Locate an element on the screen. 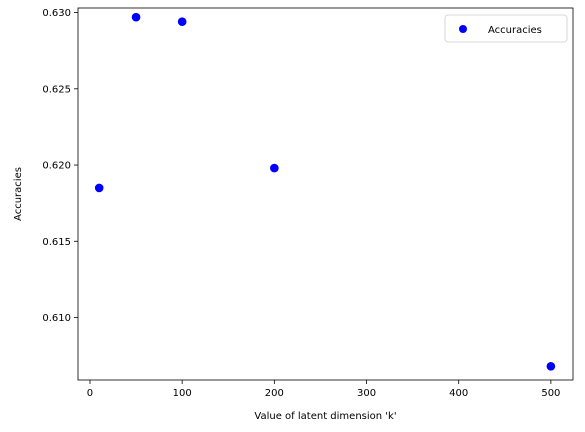  x-tick-label: 300 is located at coordinates (366, 393).